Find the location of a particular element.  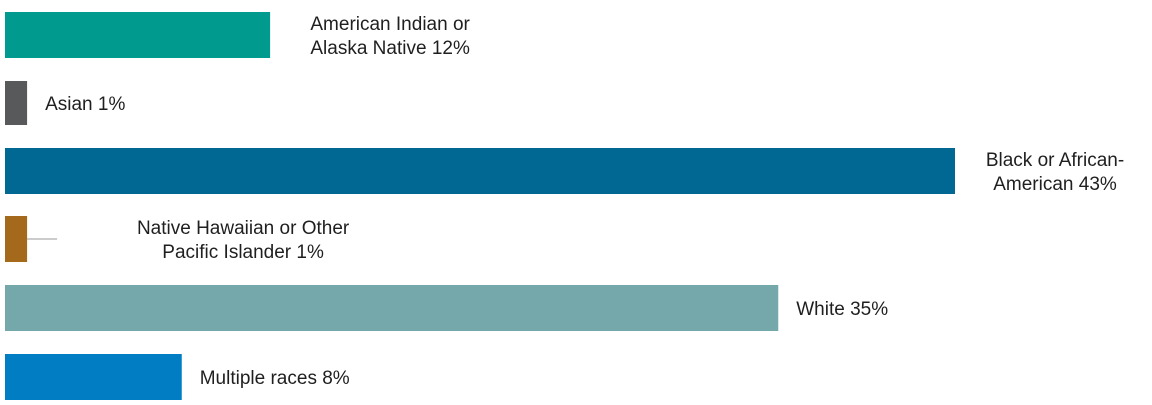

data-label-american-indian-or-alaska-native: American Indian or Alaska Native 12% is located at coordinates (390, 36).